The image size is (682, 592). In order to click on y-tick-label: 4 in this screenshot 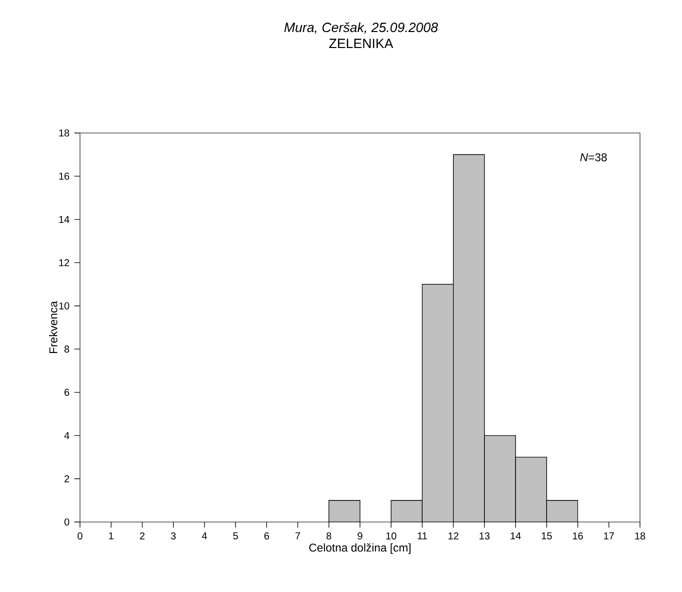, I will do `click(67, 435)`.